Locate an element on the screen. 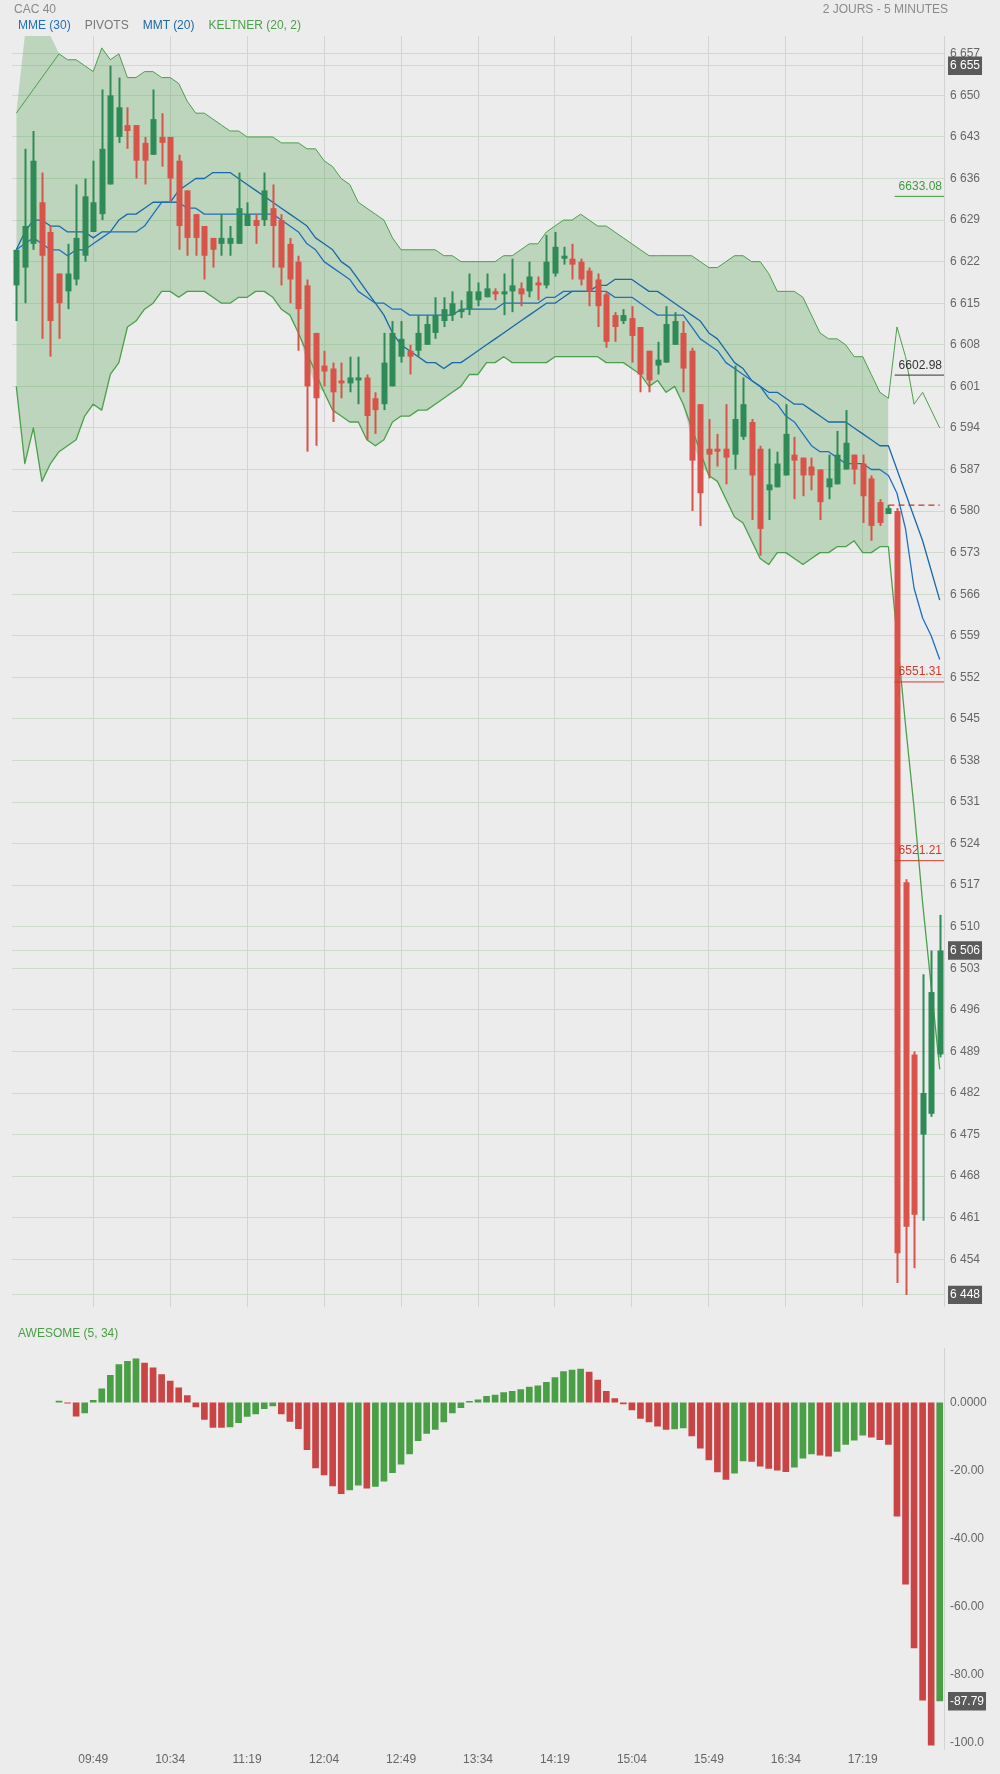 The width and height of the screenshot is (1000, 1774). y-tick-label: 6 636 is located at coordinates (965, 177).